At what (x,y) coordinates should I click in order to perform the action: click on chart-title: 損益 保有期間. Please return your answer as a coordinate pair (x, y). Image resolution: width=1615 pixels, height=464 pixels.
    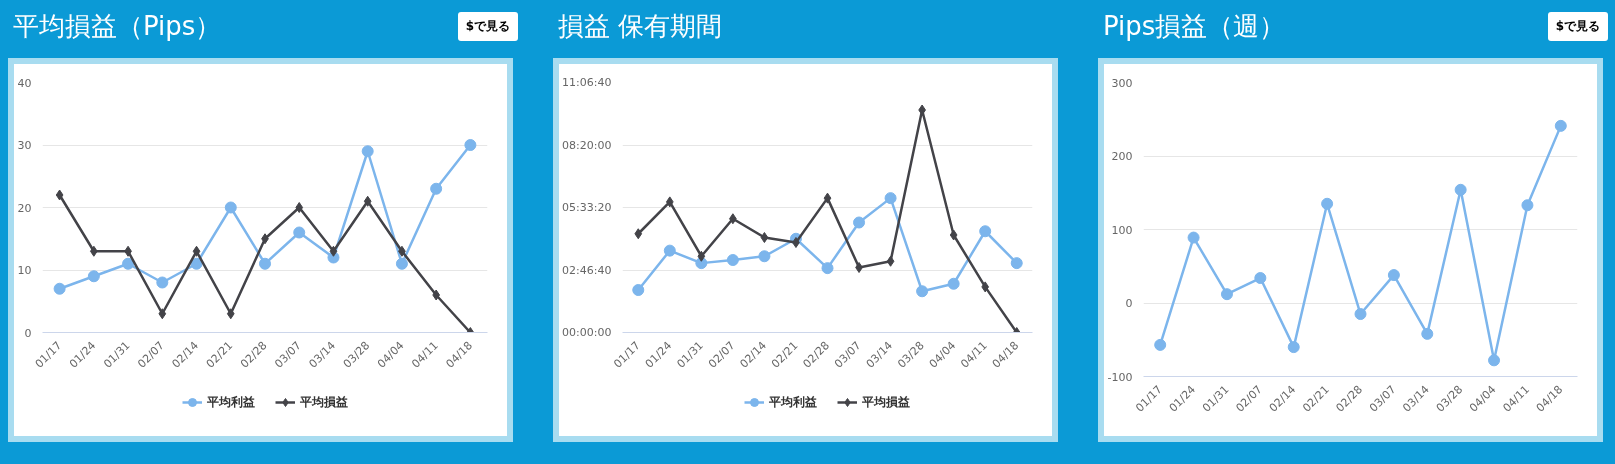
    Looking at the image, I should click on (640, 26).